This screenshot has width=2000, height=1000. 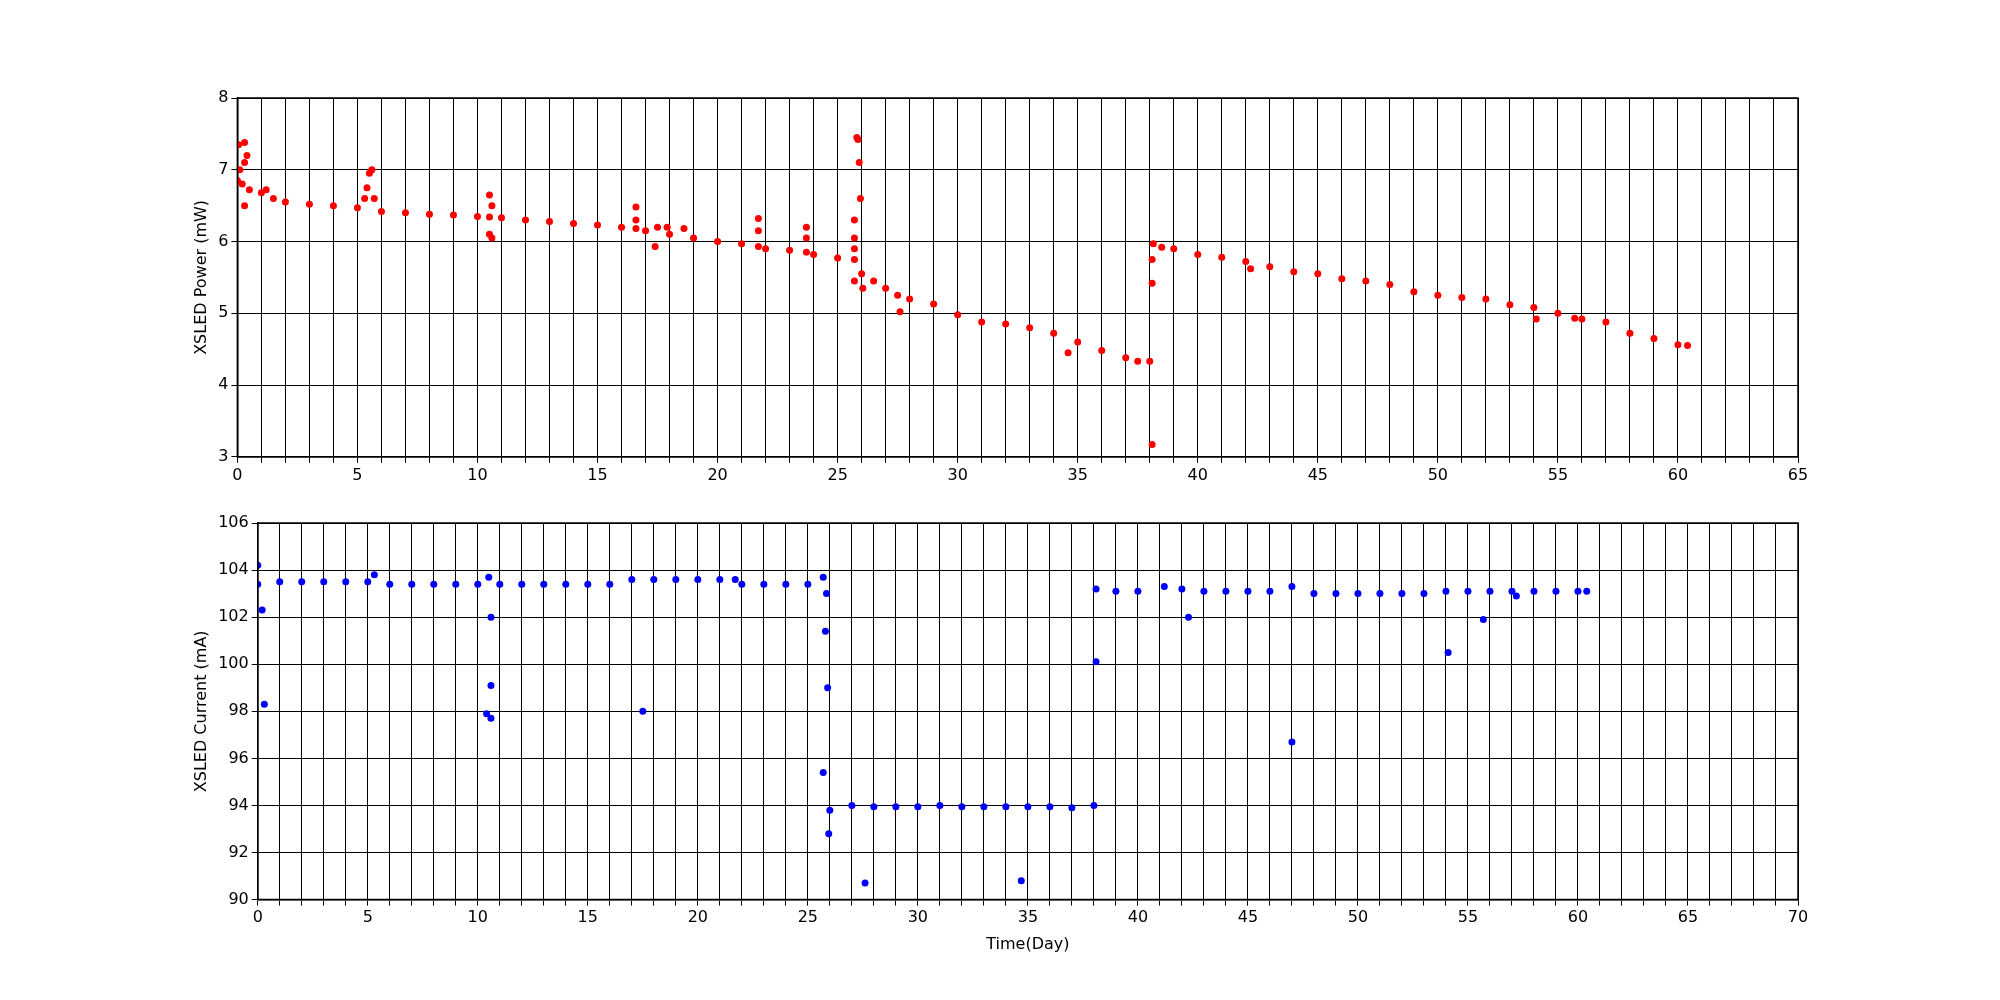 I want to click on y-tick-label: 5, so click(x=223, y=312).